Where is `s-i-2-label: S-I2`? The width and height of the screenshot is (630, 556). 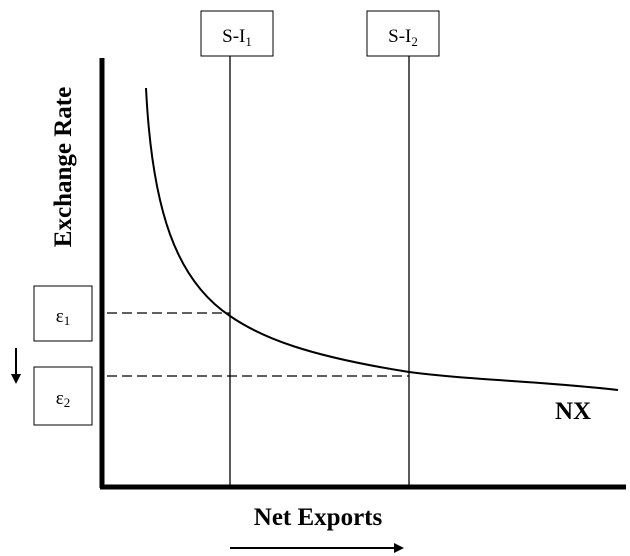 s-i-2-label: S-I2 is located at coordinates (403, 33).